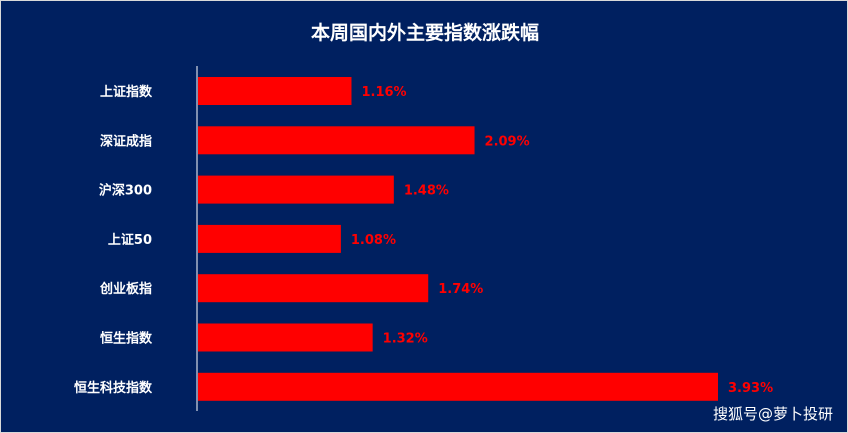  I want to click on category-label: 深证成指, so click(126, 141).